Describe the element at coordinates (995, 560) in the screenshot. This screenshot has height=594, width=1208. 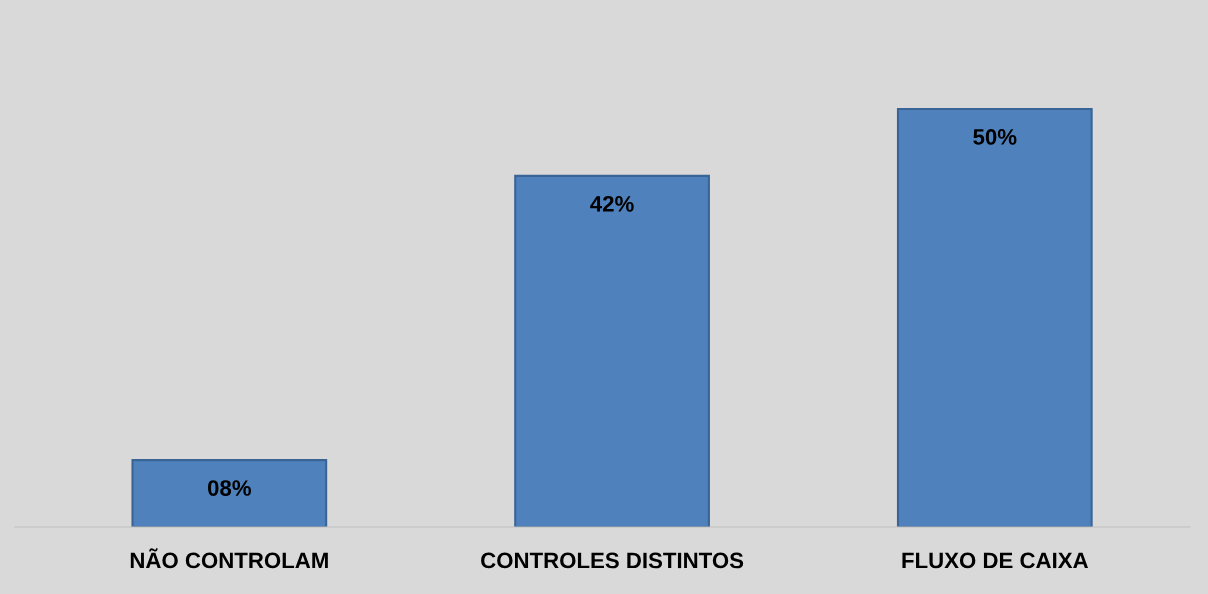
I see `x-tick-label: FLUXO DE CAIXA` at that location.